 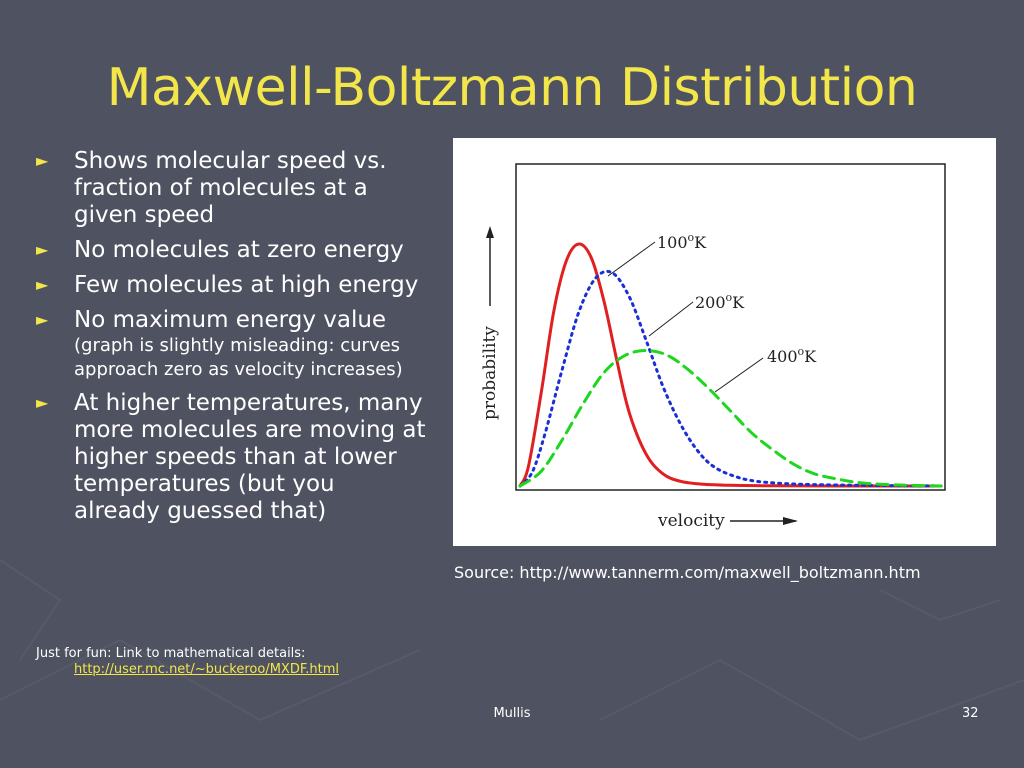 I want to click on series-label-200k-unit: K, so click(x=738, y=302).